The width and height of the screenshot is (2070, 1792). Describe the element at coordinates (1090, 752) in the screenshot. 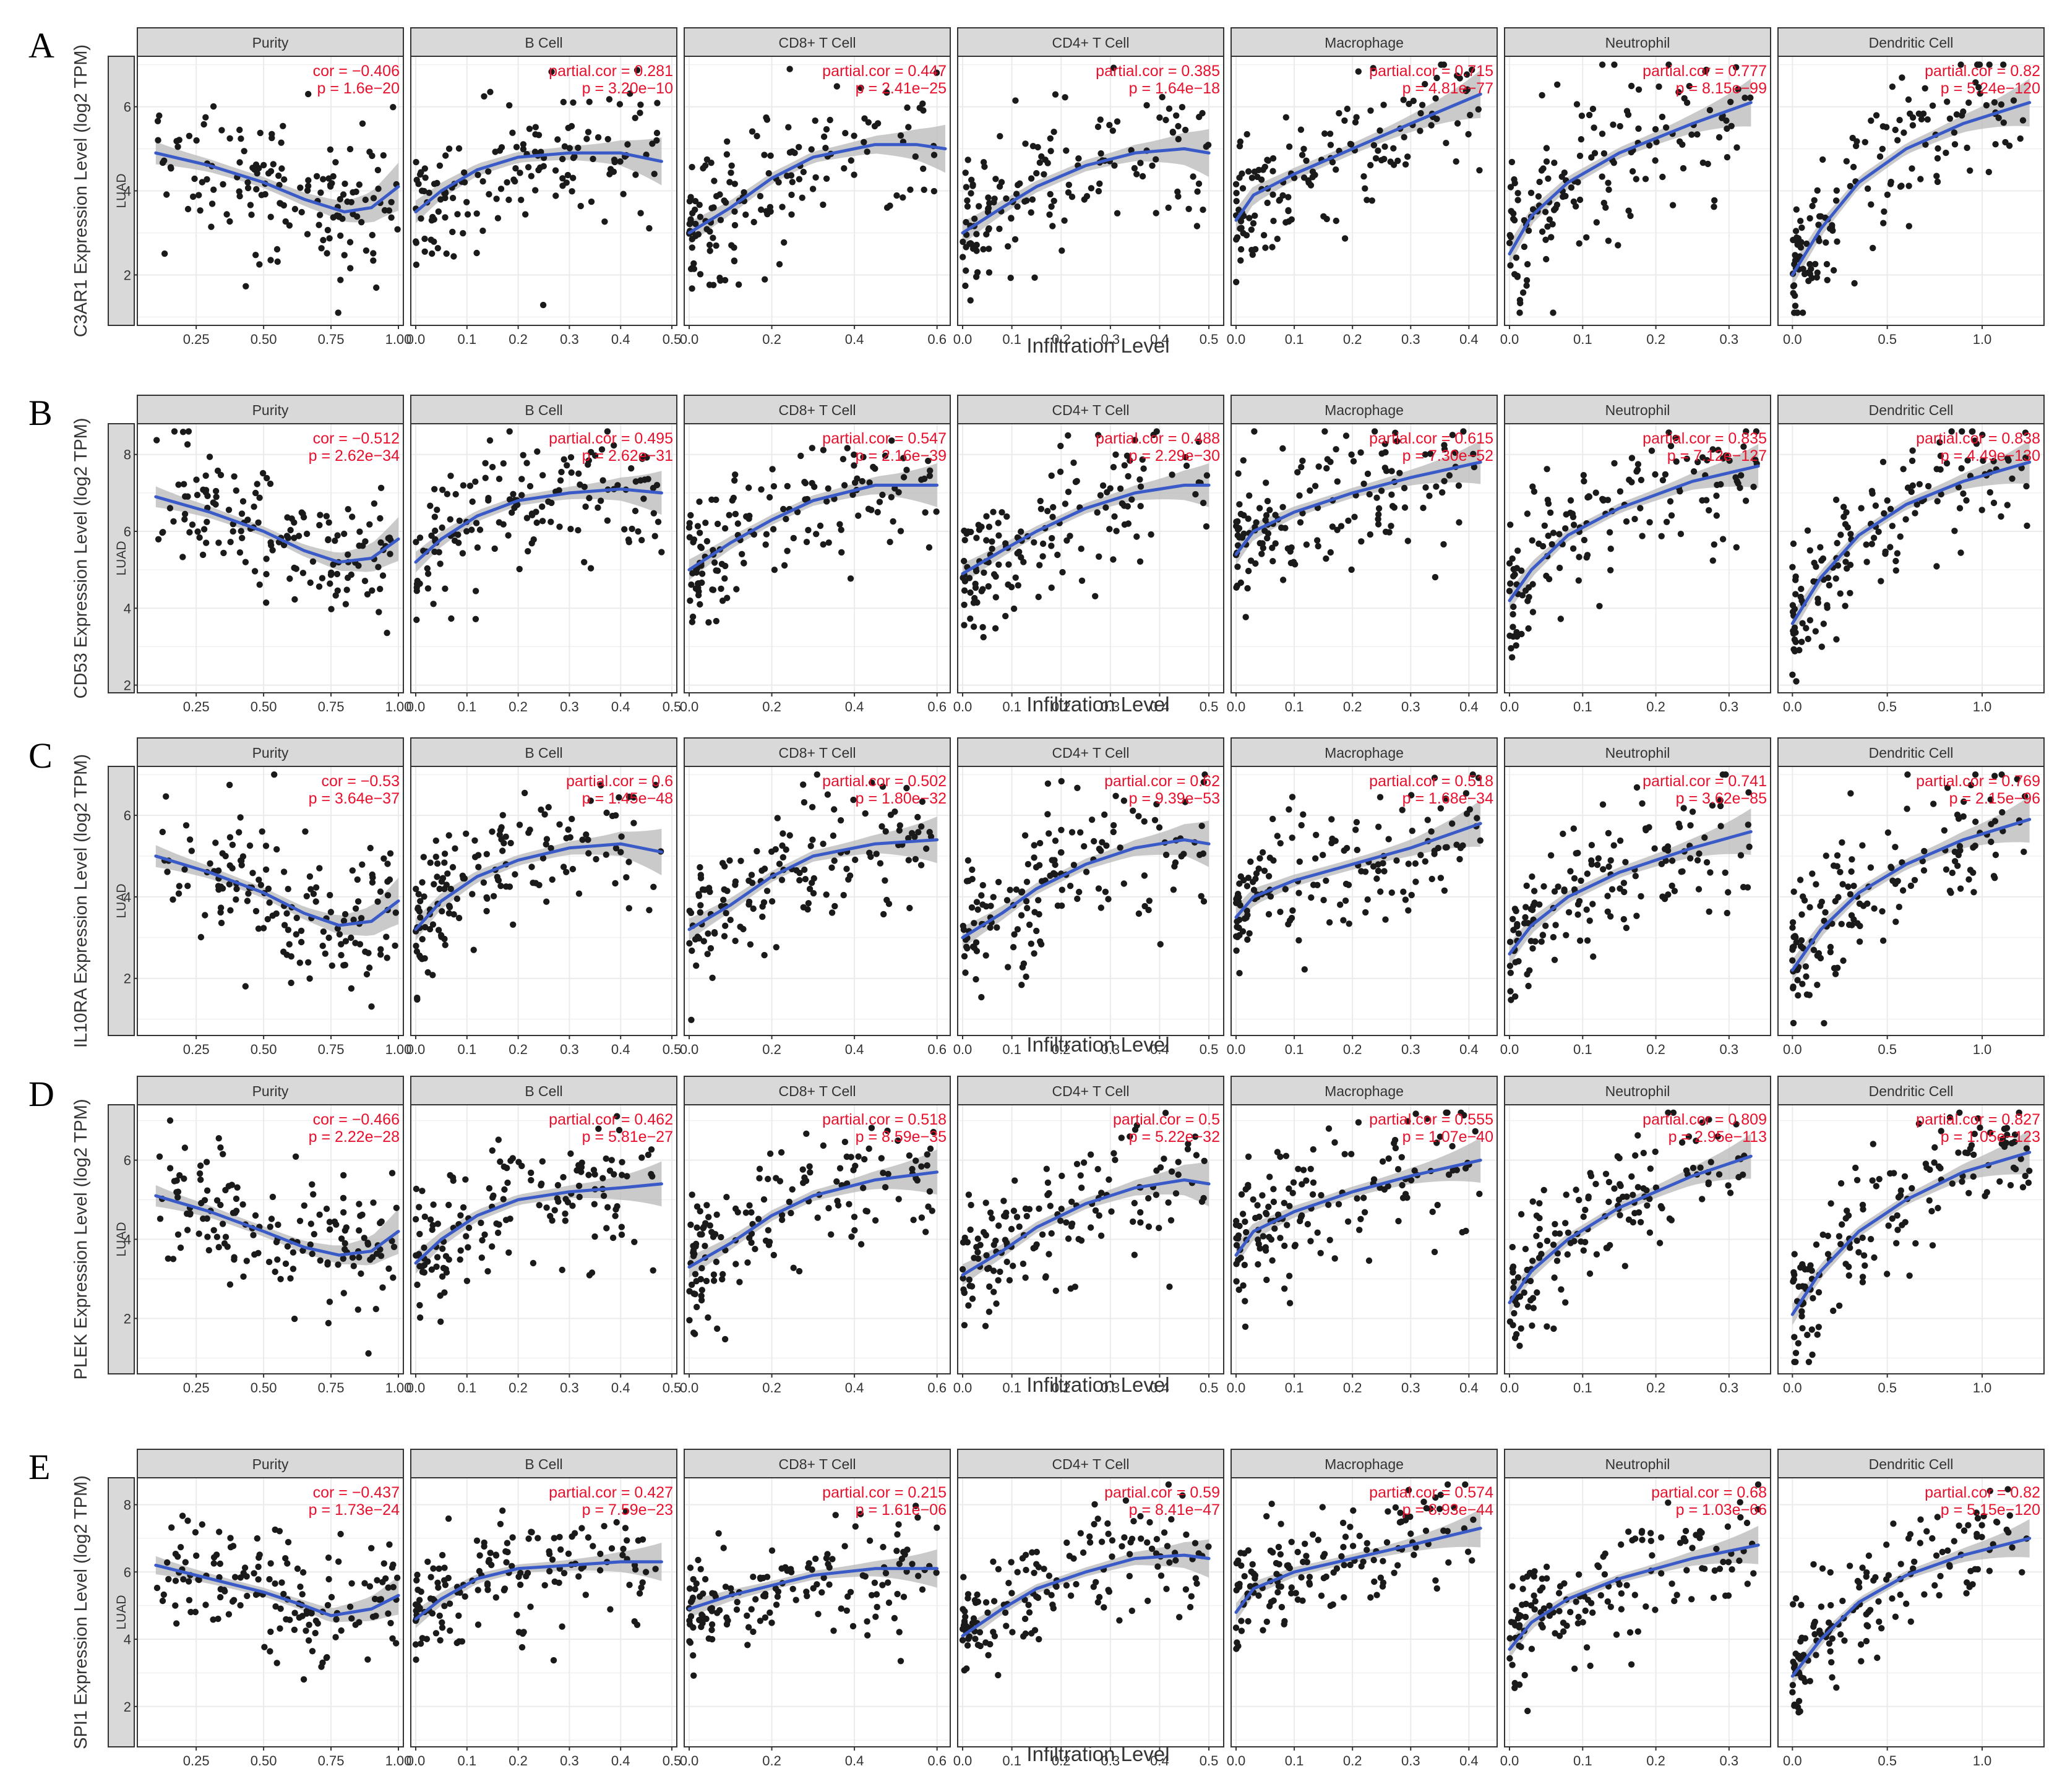

I see `facet-strip` at that location.